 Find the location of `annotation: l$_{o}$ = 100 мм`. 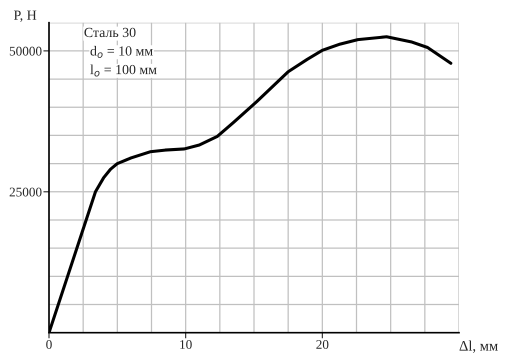

annotation: l$_{o}$ = 100 мм is located at coordinates (123, 70).